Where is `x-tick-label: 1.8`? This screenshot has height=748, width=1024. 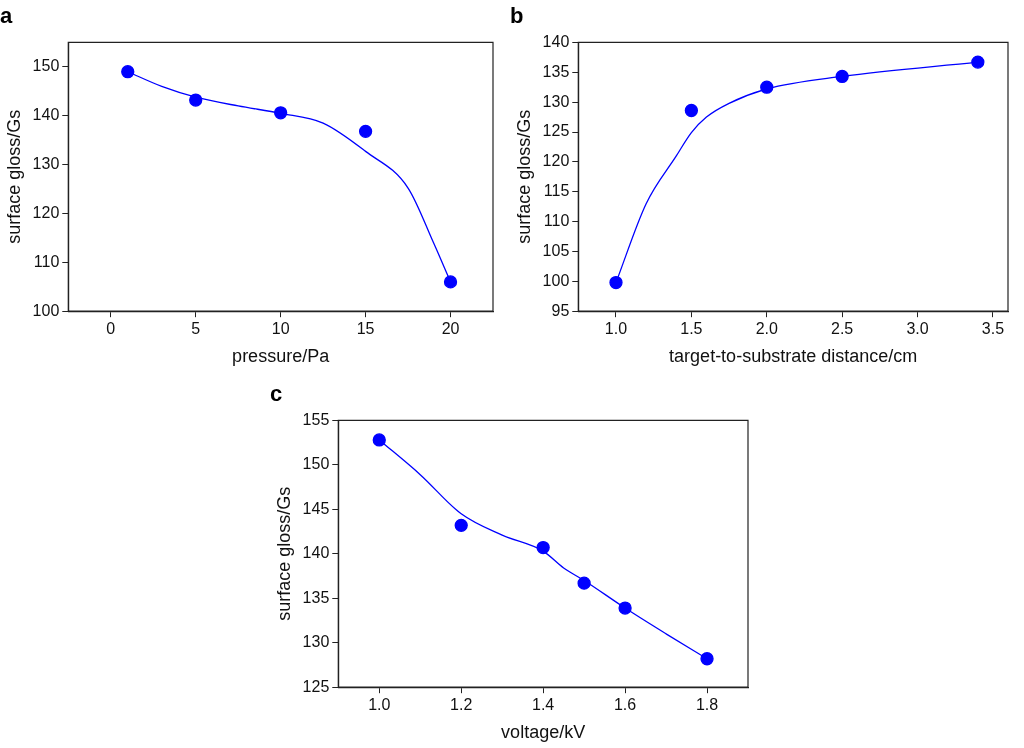 x-tick-label: 1.8 is located at coordinates (707, 705).